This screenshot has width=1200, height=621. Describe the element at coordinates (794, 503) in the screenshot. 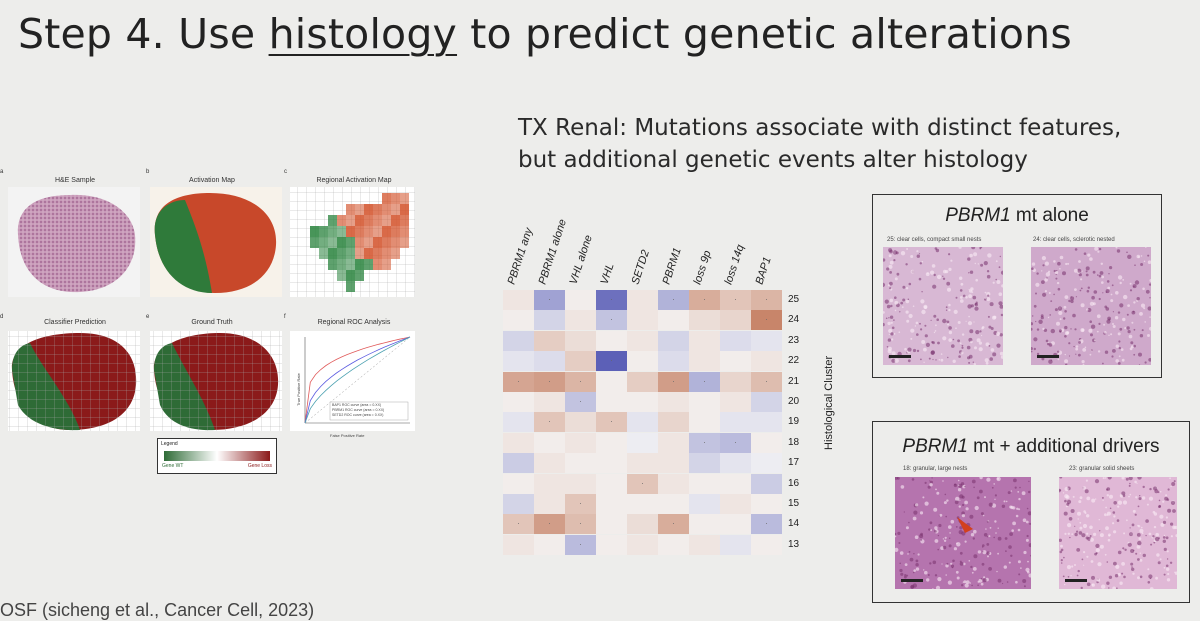

I see `heatmap-row-15: 15` at that location.